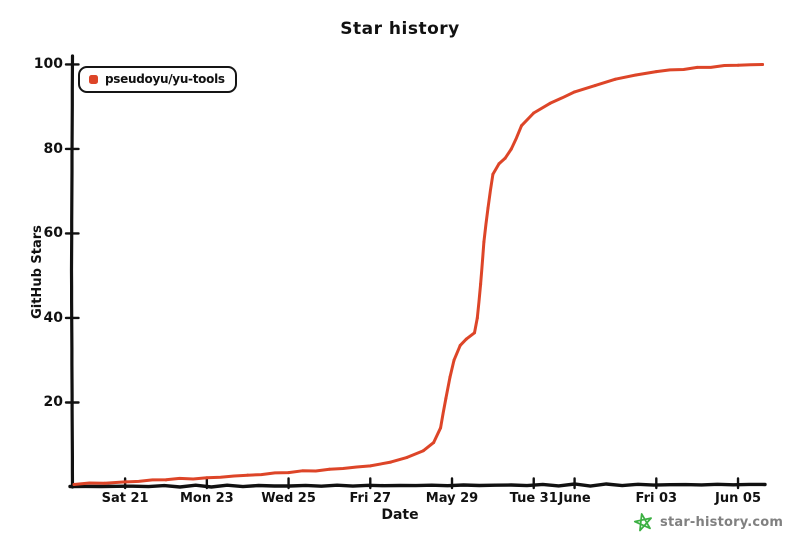 This screenshot has height=549, width=800. I want to click on legend-label: pseudoyu/yu-tools, so click(165, 79).